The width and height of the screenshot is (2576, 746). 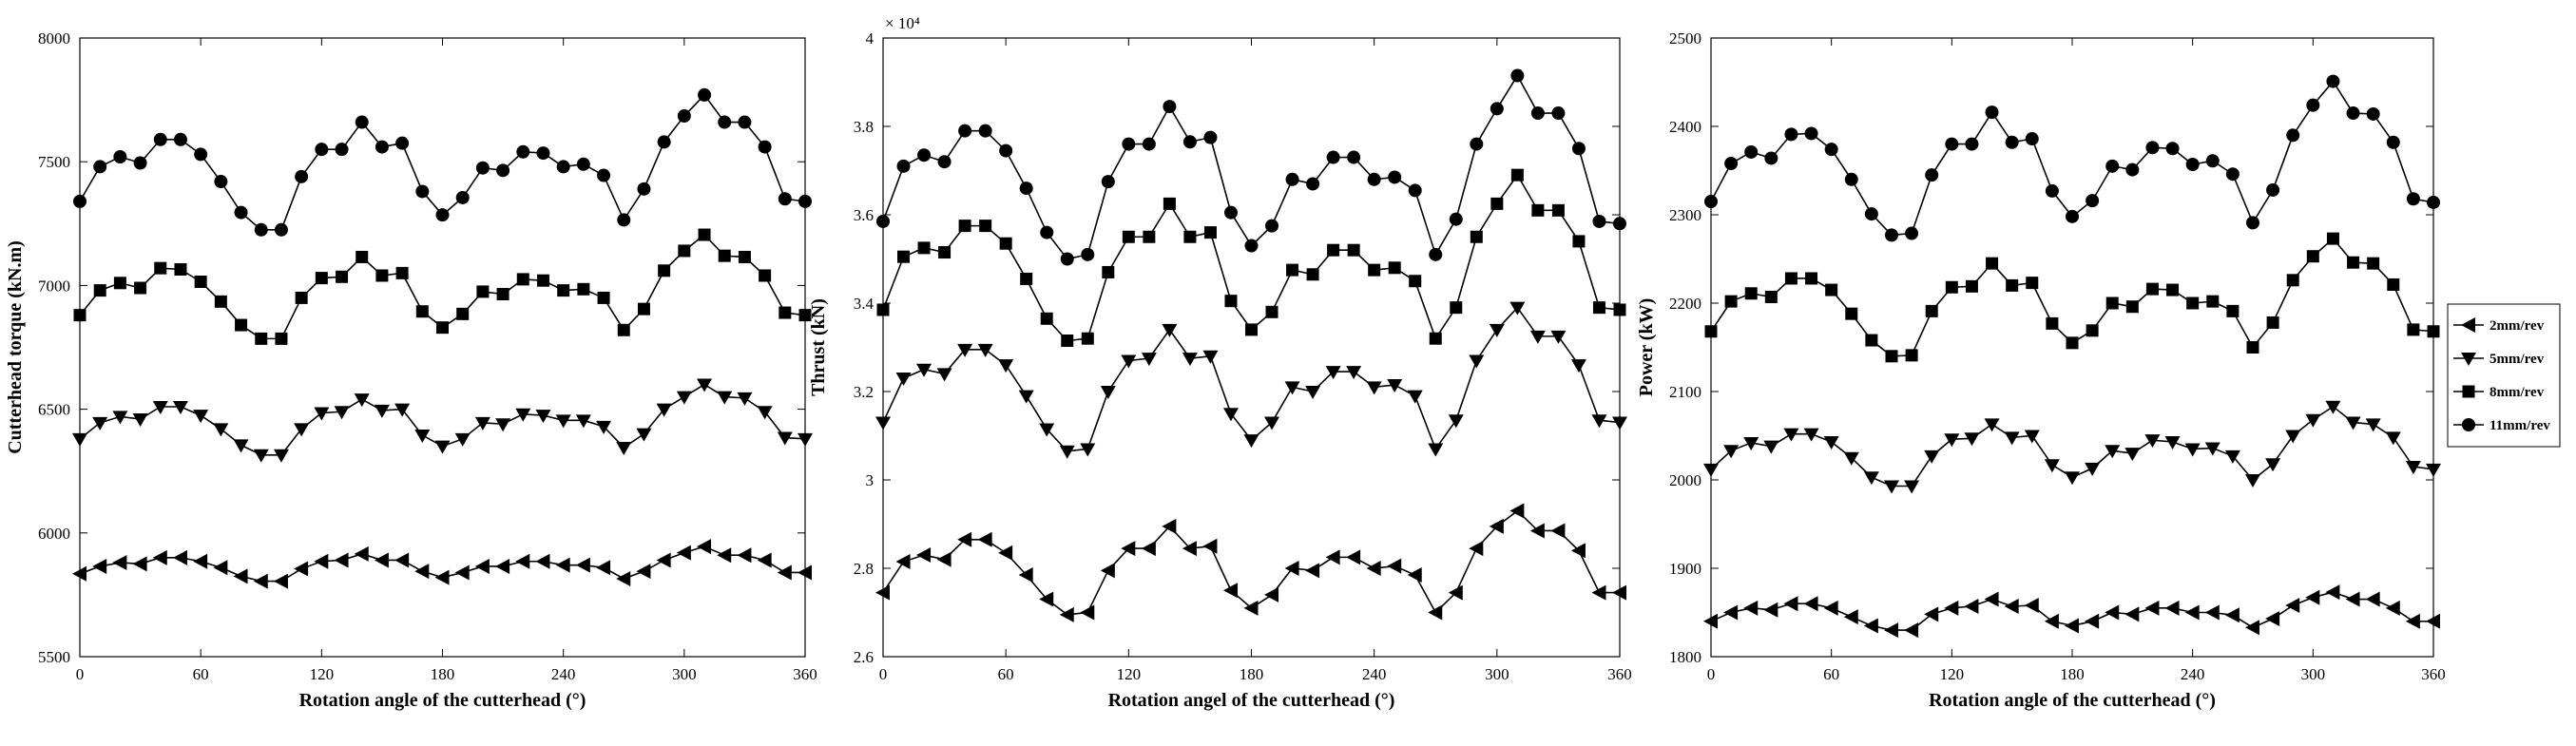 I want to click on y-tick-label: 8000, so click(x=54, y=38).